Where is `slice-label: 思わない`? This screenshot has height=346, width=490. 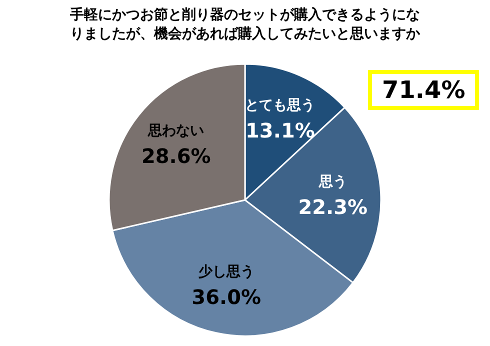 slice-label: 思わない is located at coordinates (175, 131).